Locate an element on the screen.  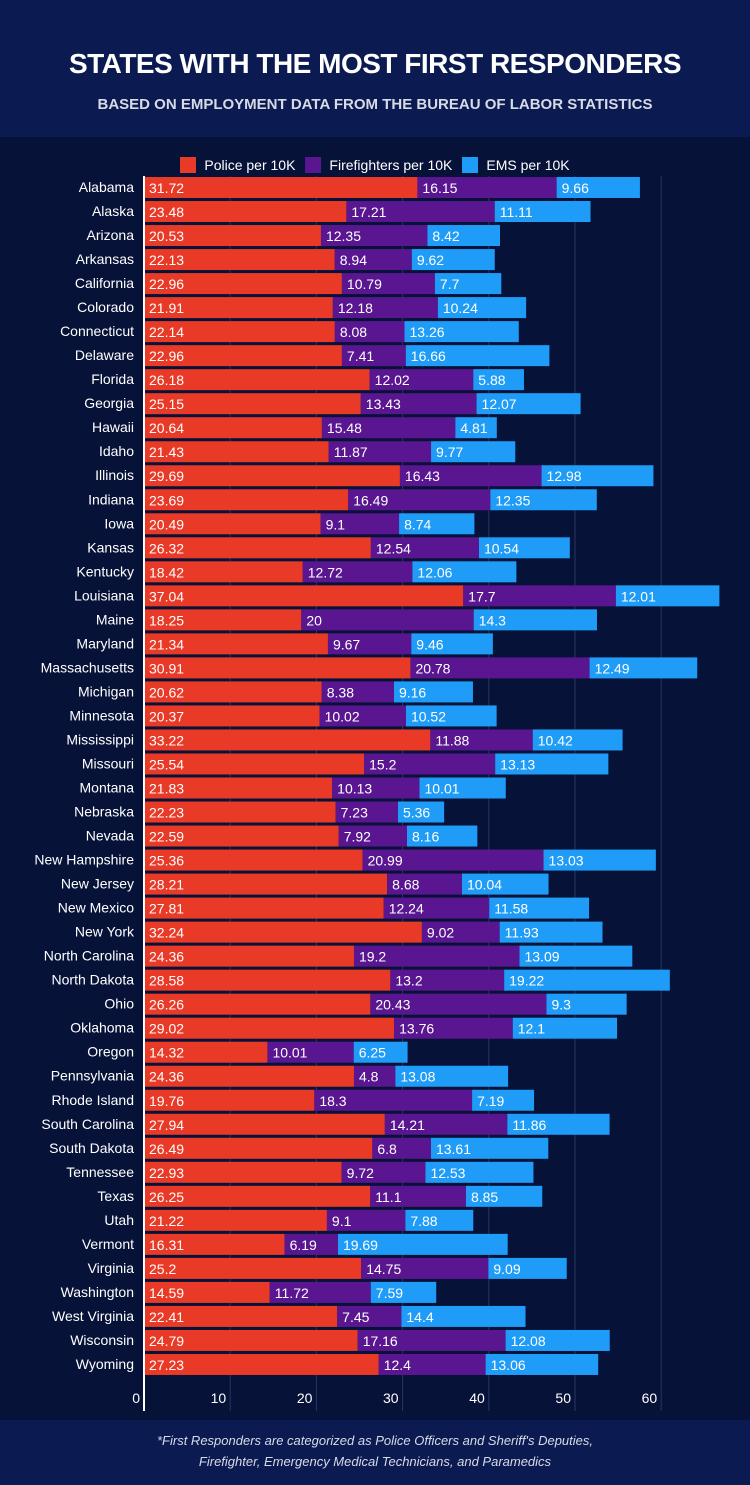
data-label: 17.16 is located at coordinates (380, 1341).